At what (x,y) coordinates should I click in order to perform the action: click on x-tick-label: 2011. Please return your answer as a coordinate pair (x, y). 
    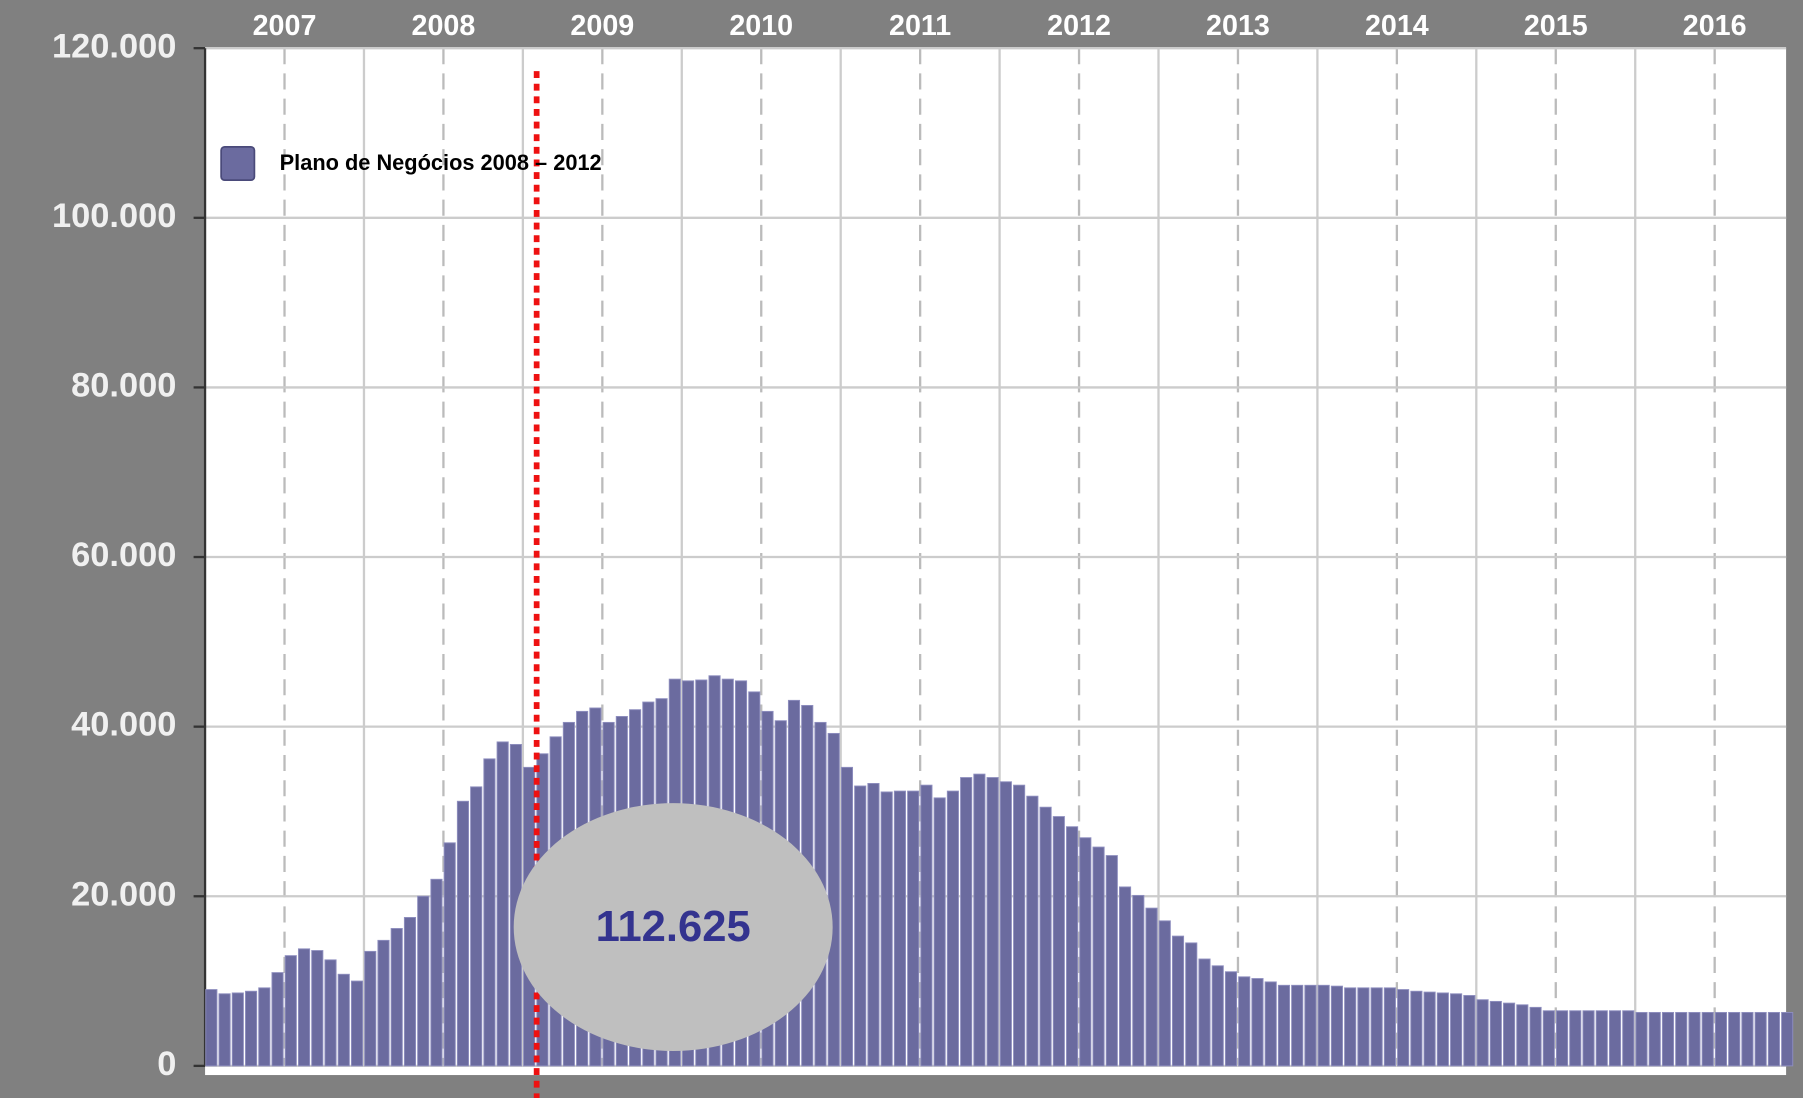
    Looking at the image, I should click on (920, 26).